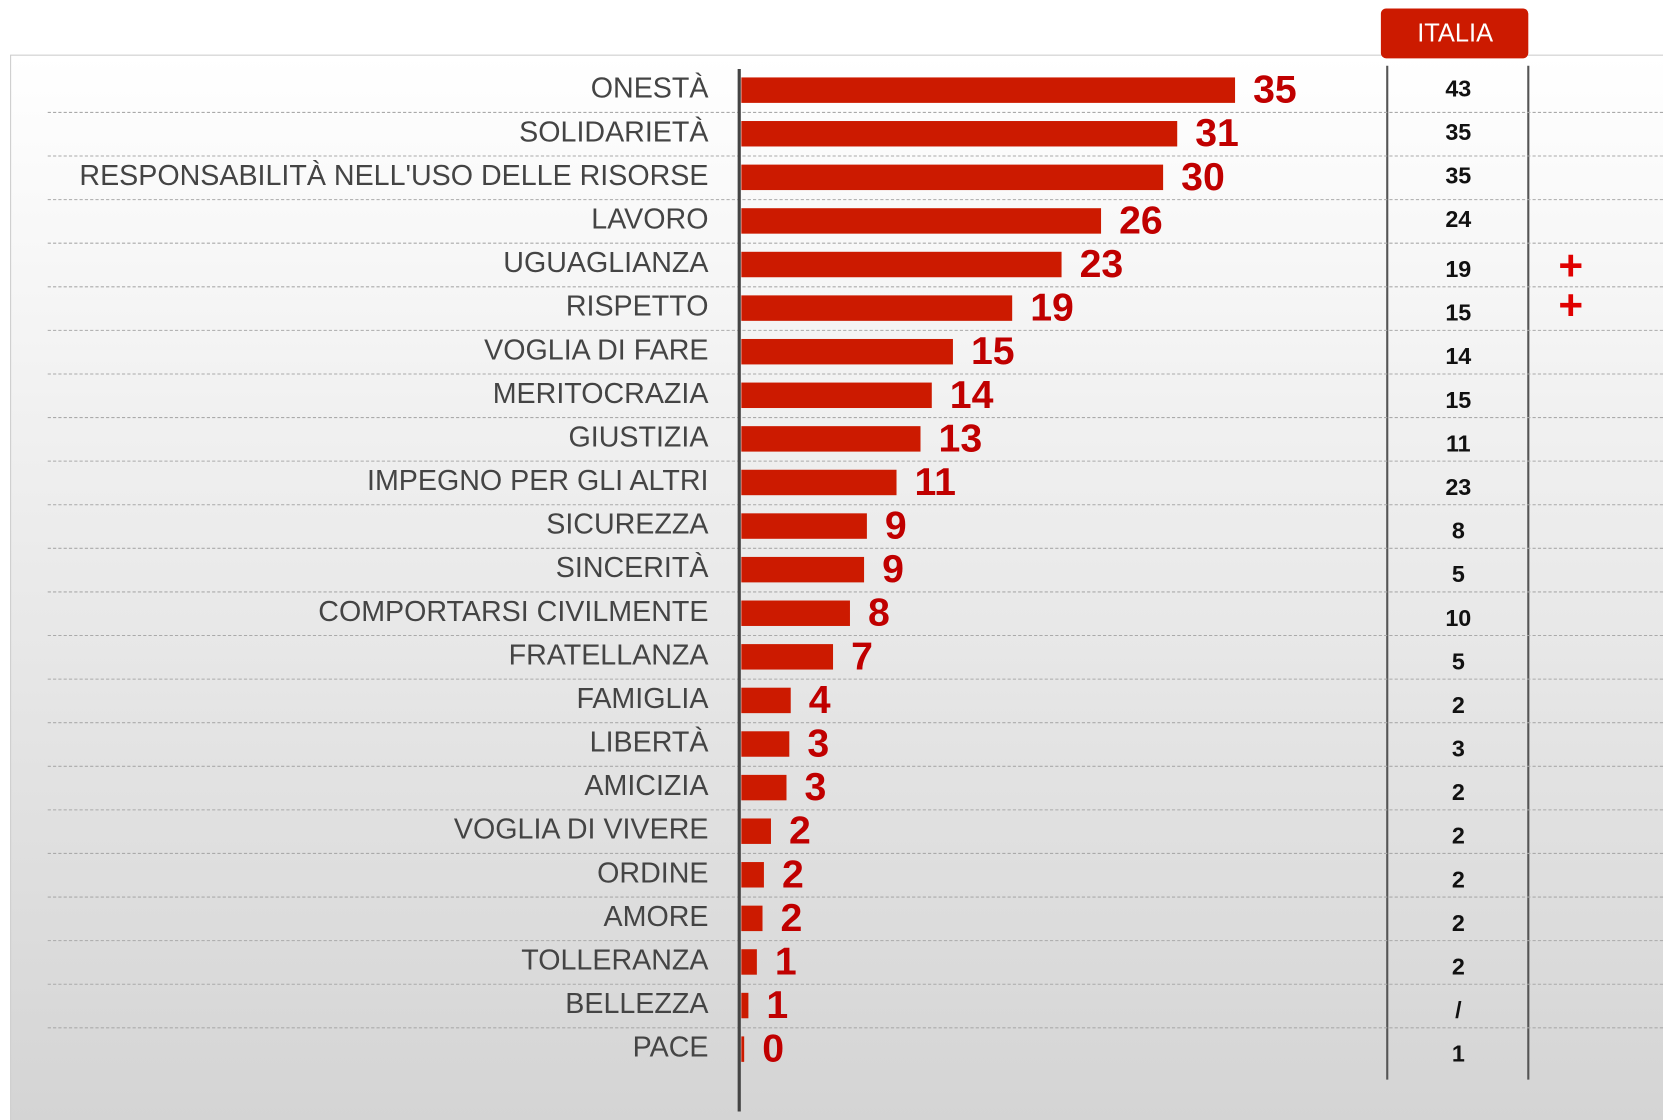 The width and height of the screenshot is (1663, 1120). I want to click on value-label: 30, so click(1203, 177).